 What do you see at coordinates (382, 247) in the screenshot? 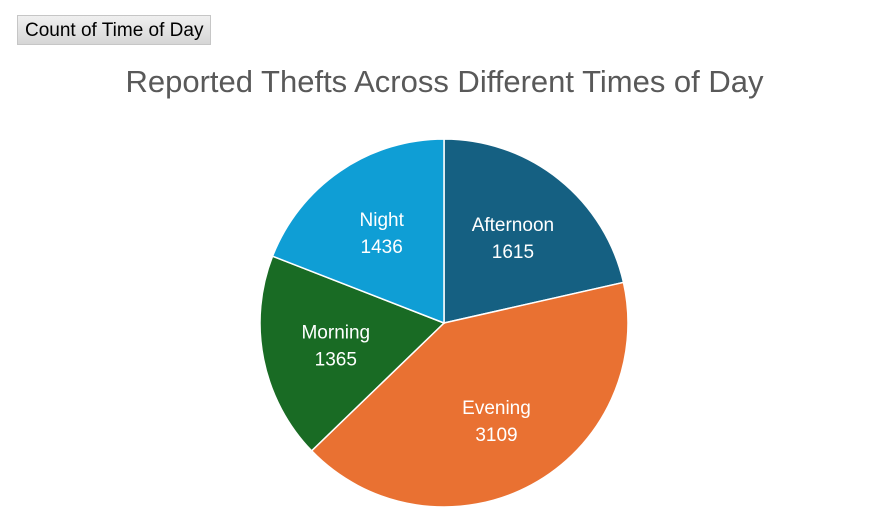
I see `slice-value-label-night: 1436` at bounding box center [382, 247].